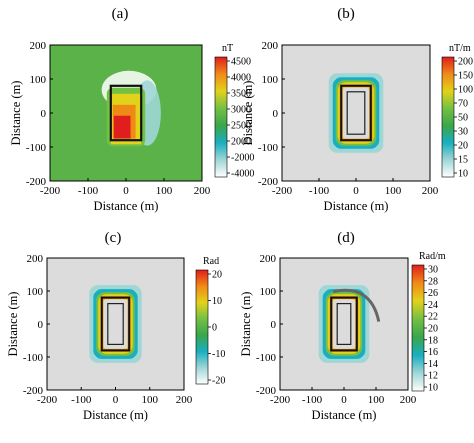  What do you see at coordinates (242, 158) in the screenshot?
I see `colorbar-tick-label: -2000` at bounding box center [242, 158].